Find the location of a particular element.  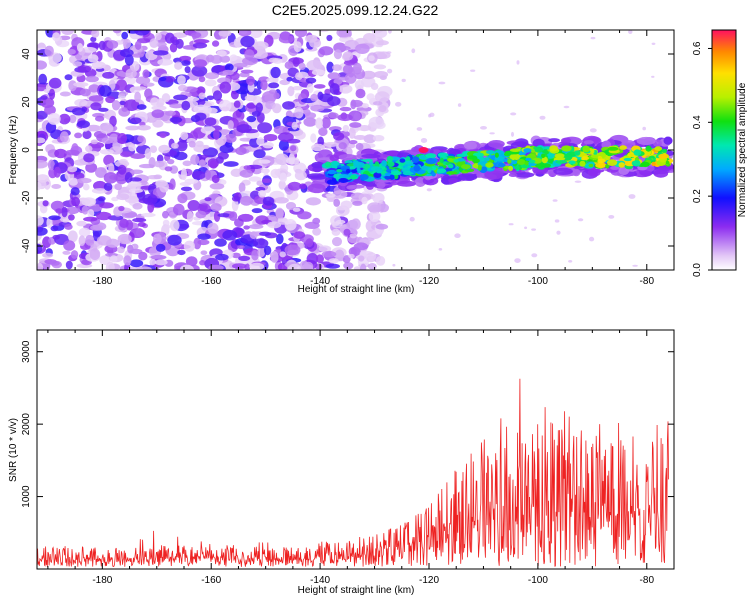

x-tick-label: -180 is located at coordinates (102, 281).